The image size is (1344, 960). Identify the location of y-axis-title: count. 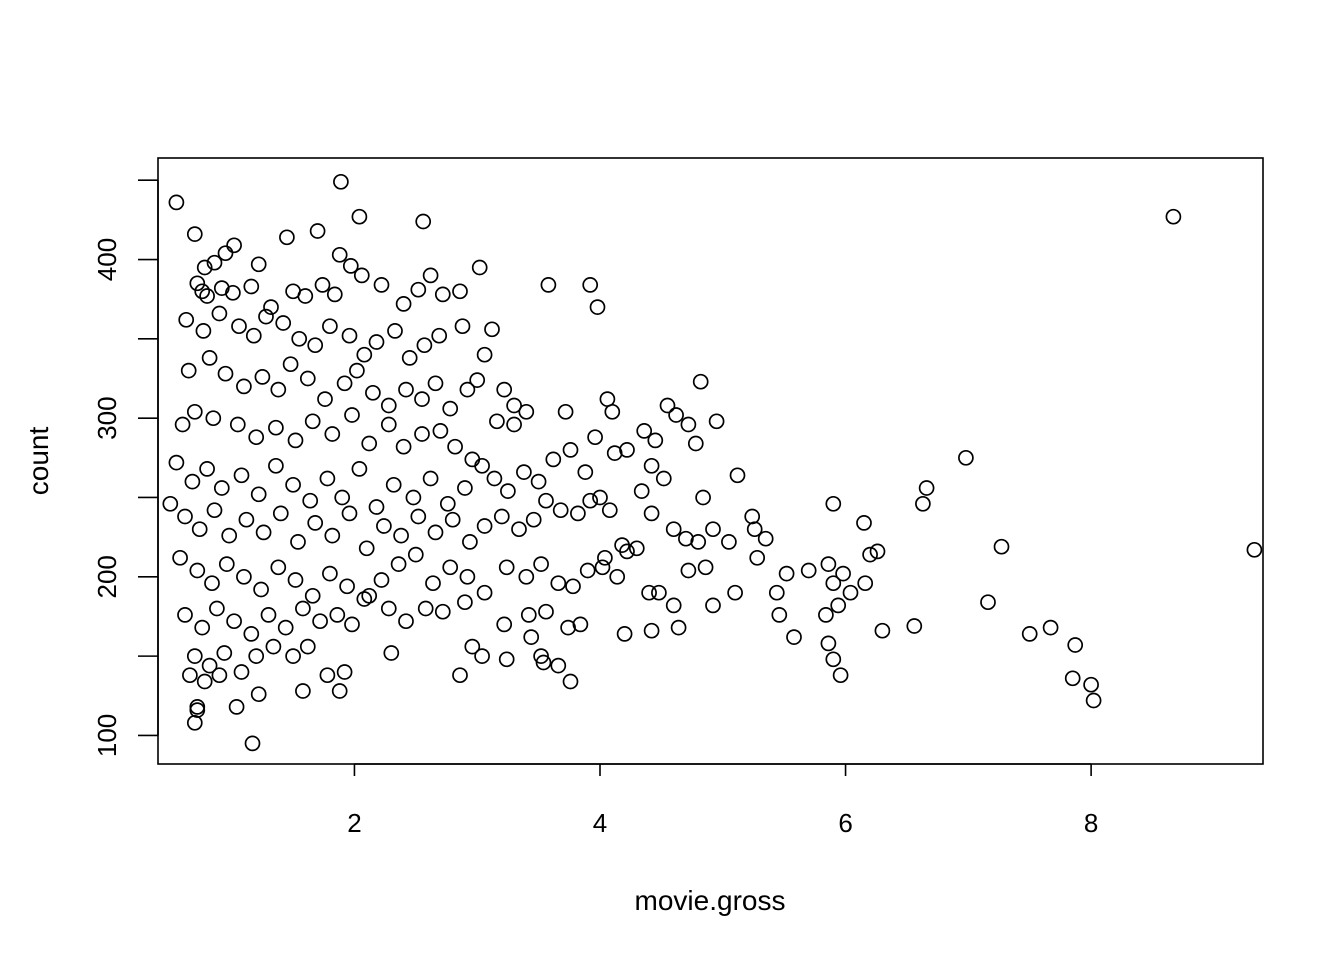
(38, 461).